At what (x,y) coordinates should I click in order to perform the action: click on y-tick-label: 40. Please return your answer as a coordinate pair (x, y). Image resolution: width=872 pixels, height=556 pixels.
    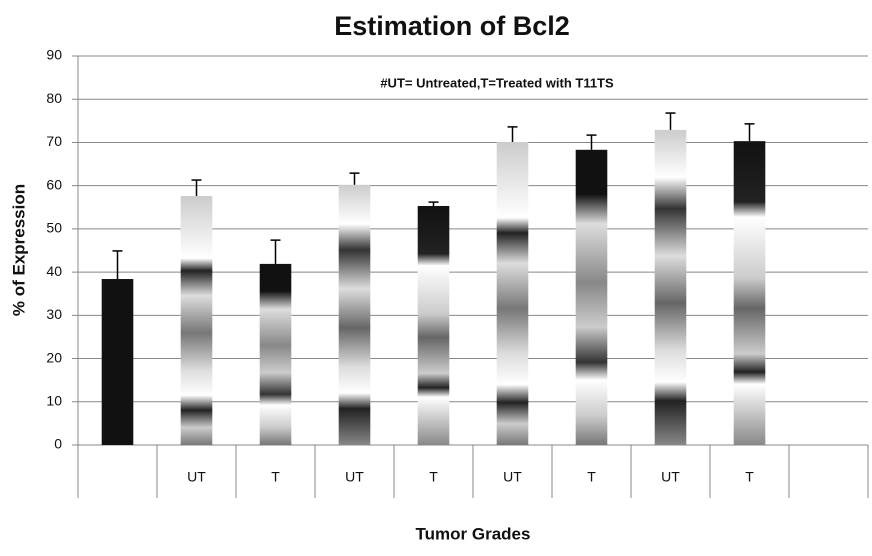
    Looking at the image, I should click on (54, 271).